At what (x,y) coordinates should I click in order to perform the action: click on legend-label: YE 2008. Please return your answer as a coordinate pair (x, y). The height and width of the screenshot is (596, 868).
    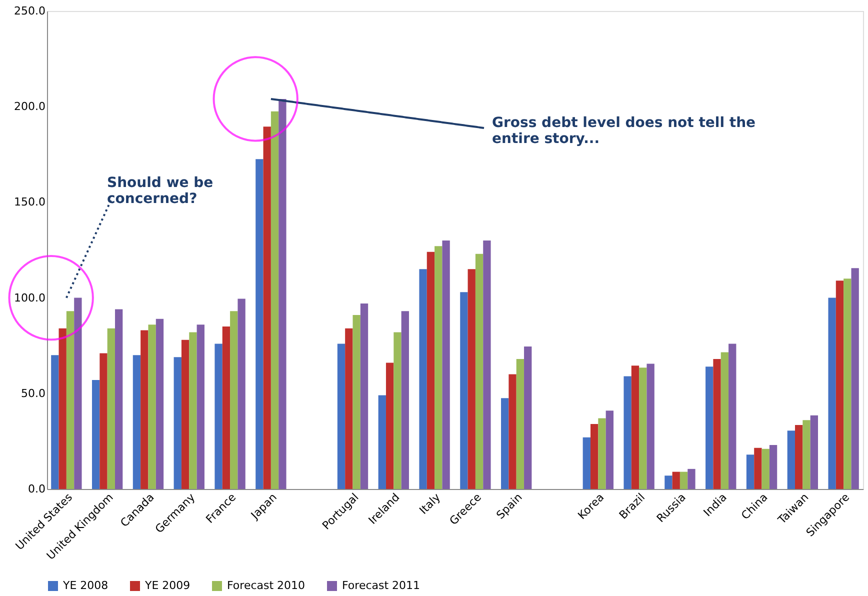
    Looking at the image, I should click on (85, 585).